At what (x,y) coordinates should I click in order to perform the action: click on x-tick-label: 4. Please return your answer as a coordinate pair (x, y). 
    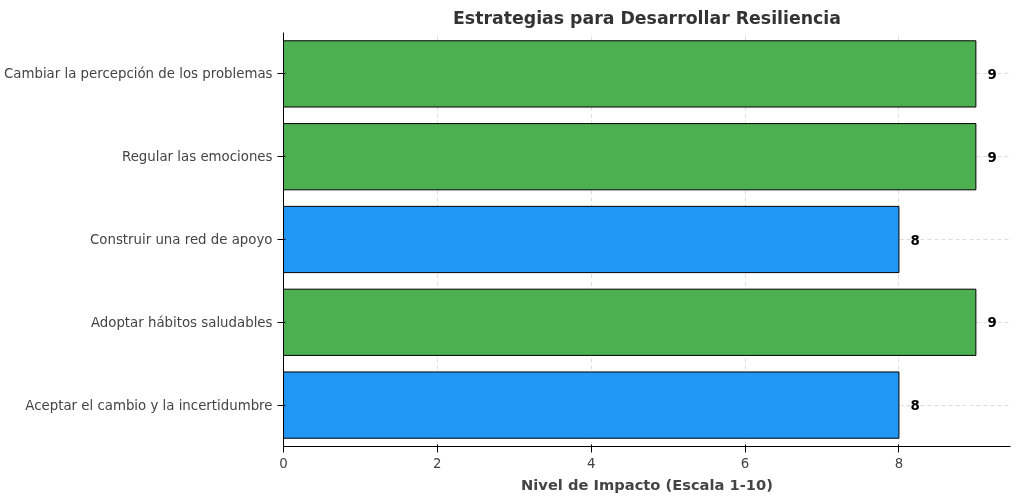
    Looking at the image, I should click on (591, 463).